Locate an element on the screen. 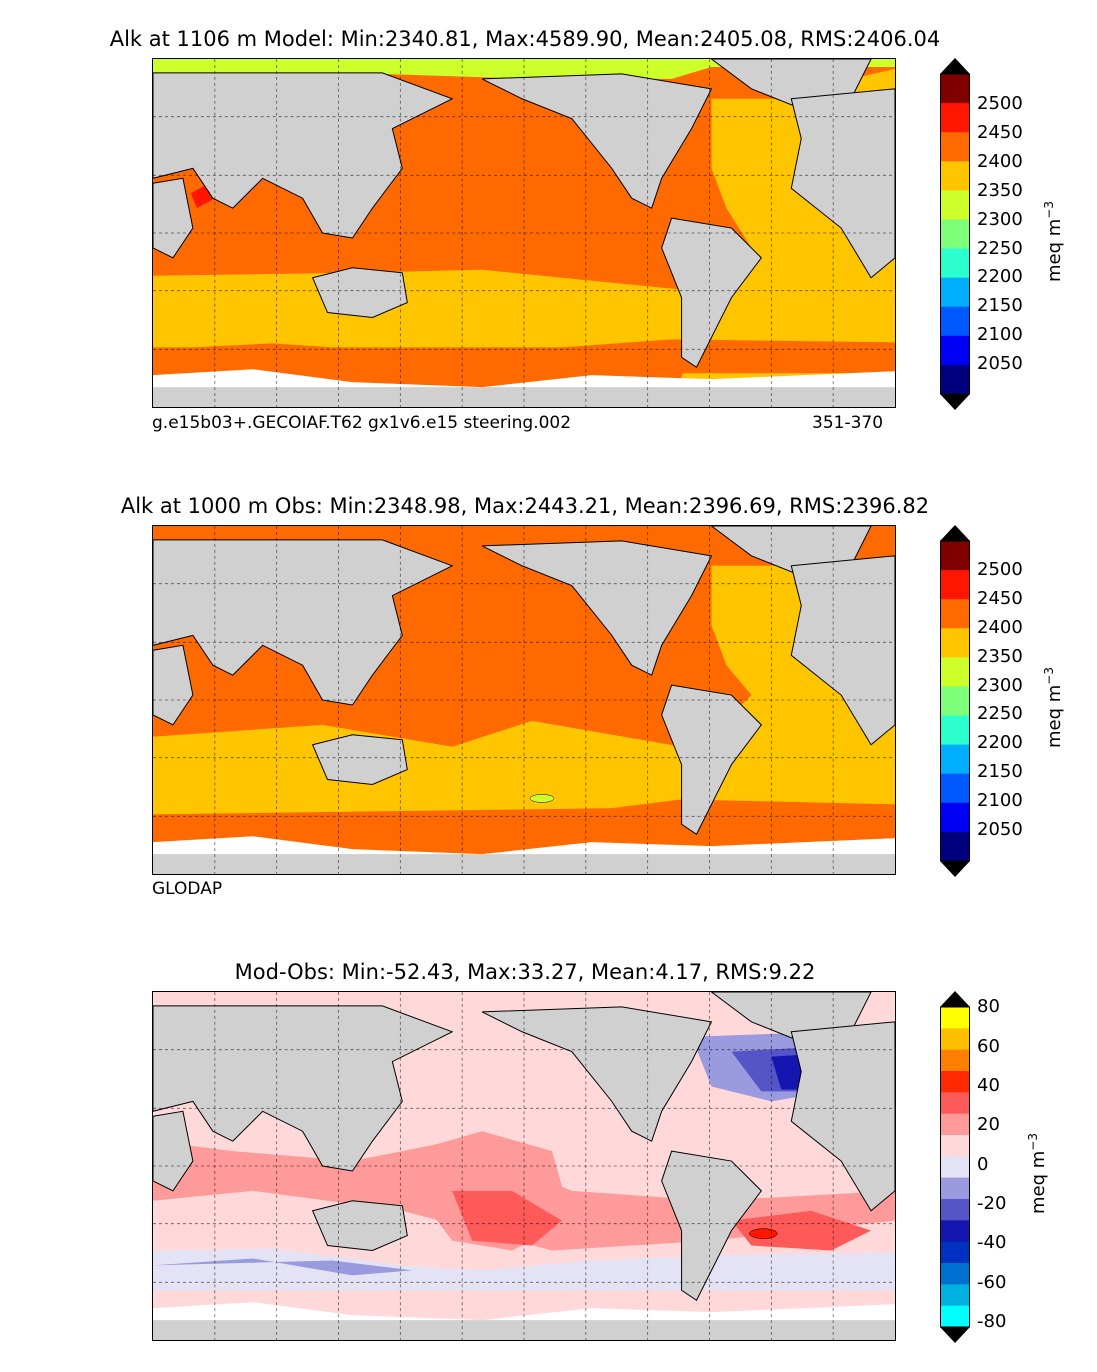 The height and width of the screenshot is (1372, 1097). panel2-colorbar is located at coordinates (955, 701).